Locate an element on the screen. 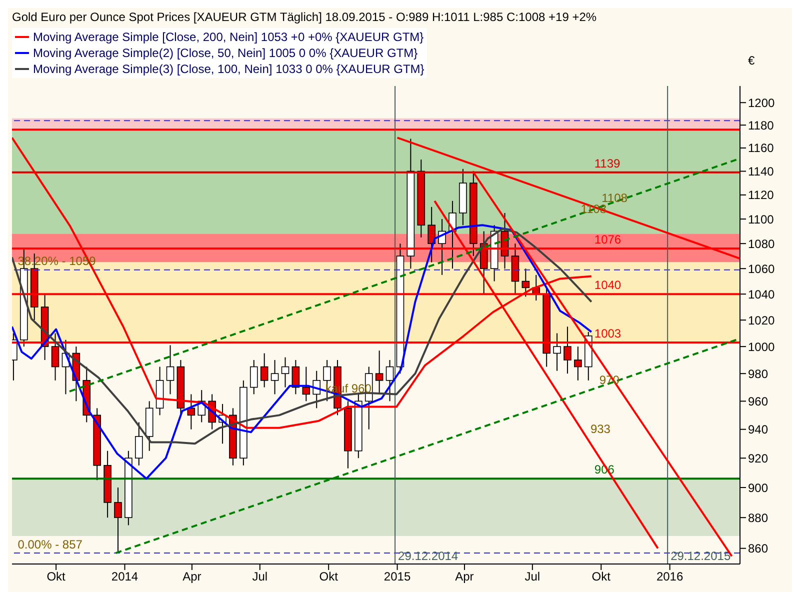 Image resolution: width=800 pixels, height=600 pixels. y-tick-label: 960 is located at coordinates (758, 401).